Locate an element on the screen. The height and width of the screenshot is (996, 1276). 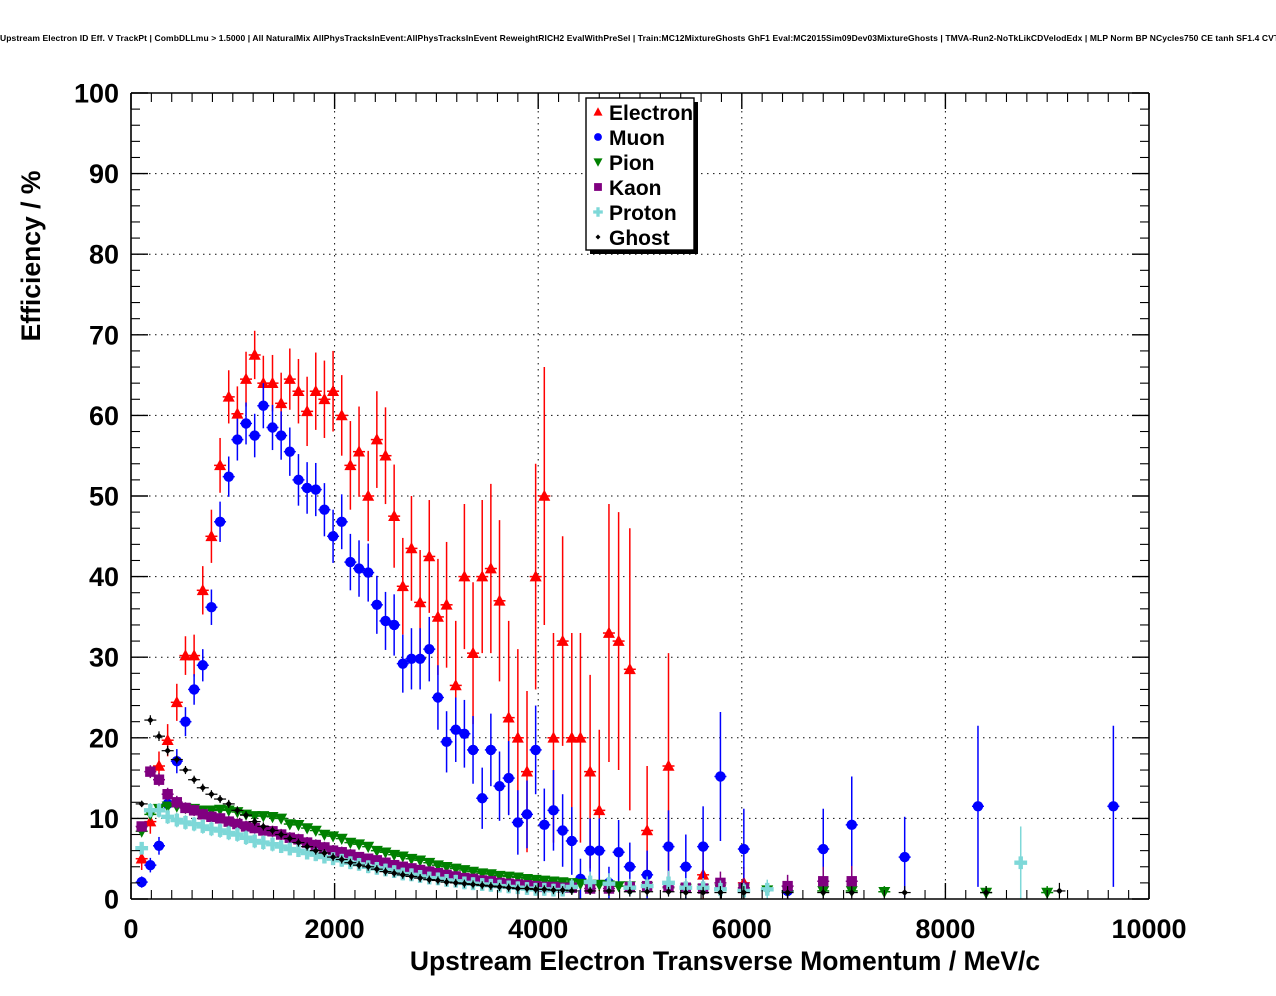
legend-entry-muon: Muon is located at coordinates (629, 138).